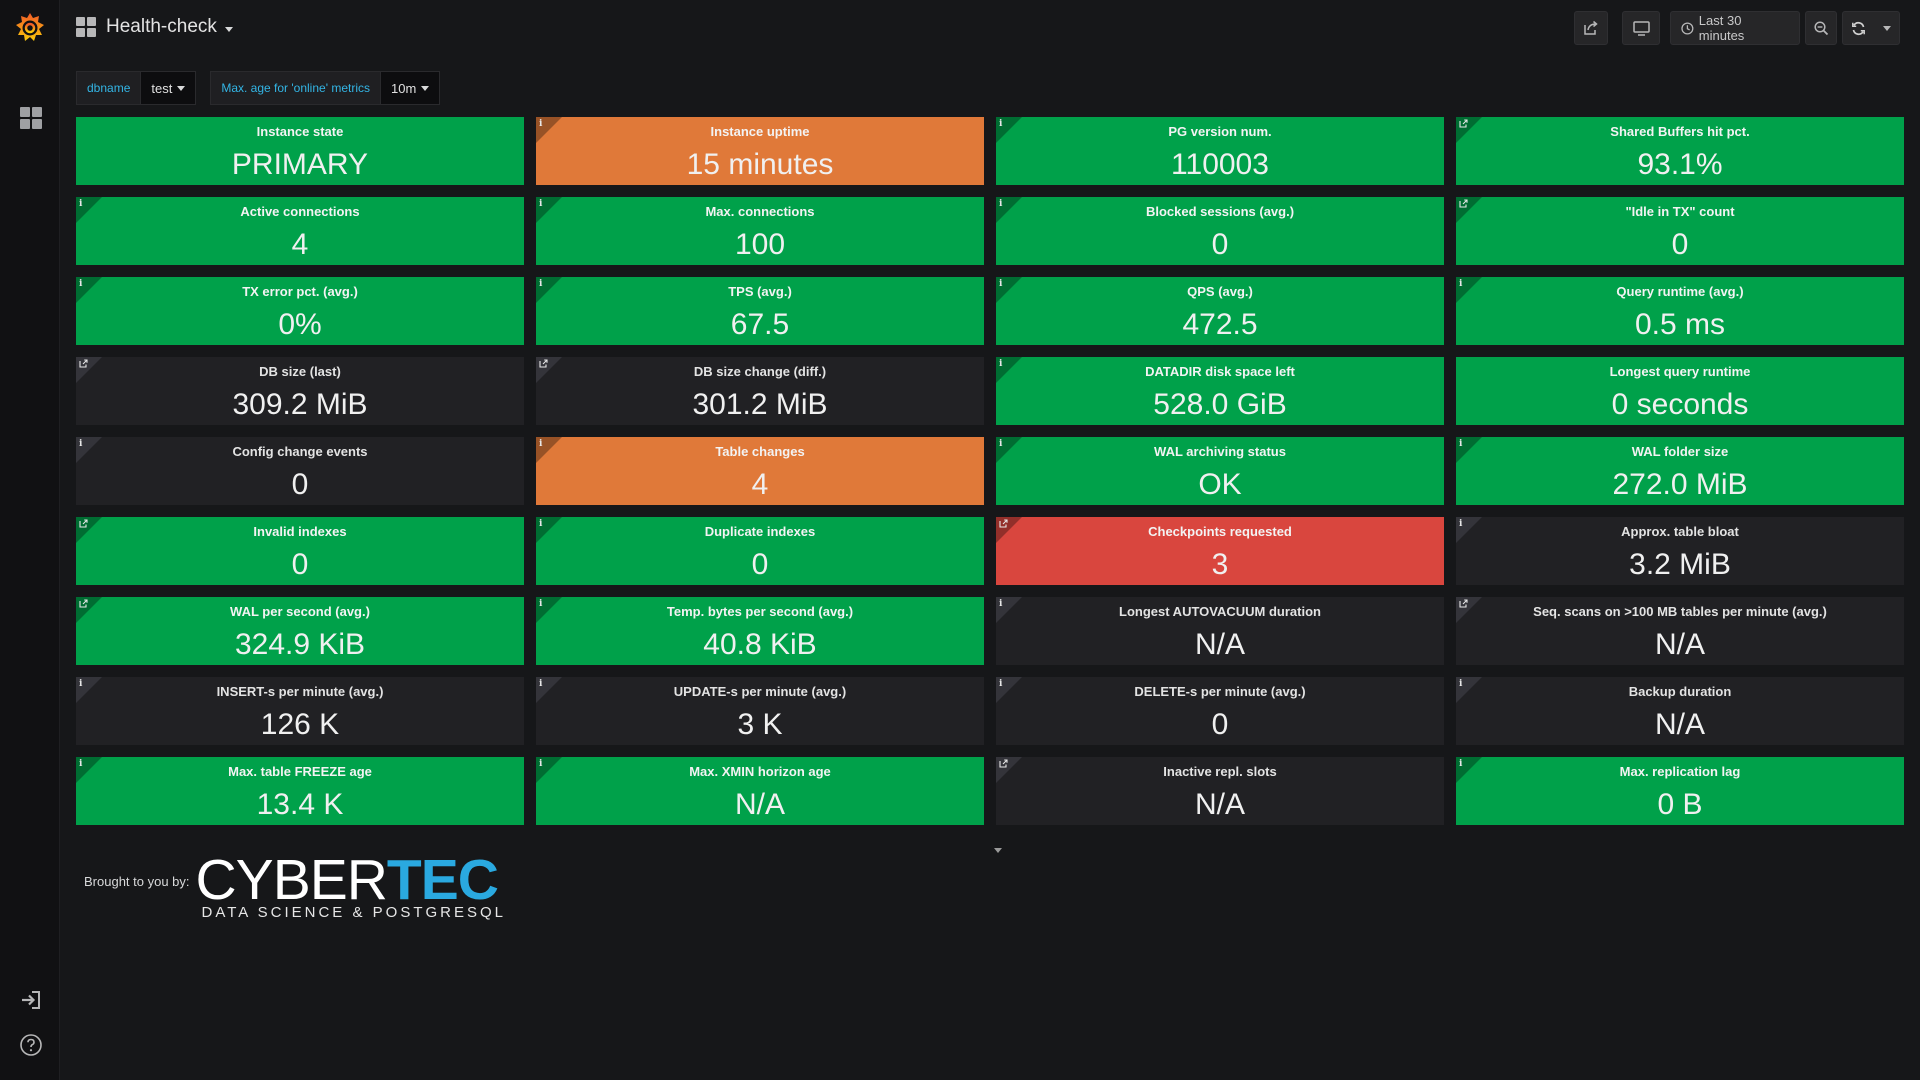 The width and height of the screenshot is (1920, 1080). Describe the element at coordinates (1220, 691) in the screenshot. I see `panel-title: DELETE-s per minute (avg.)` at that location.